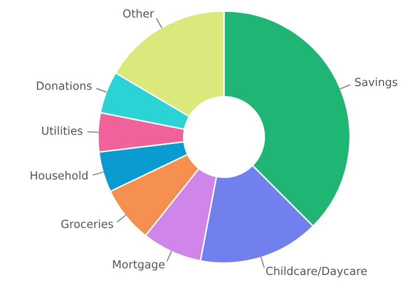  Describe the element at coordinates (62, 130) in the screenshot. I see `slice-label: Utilities` at that location.